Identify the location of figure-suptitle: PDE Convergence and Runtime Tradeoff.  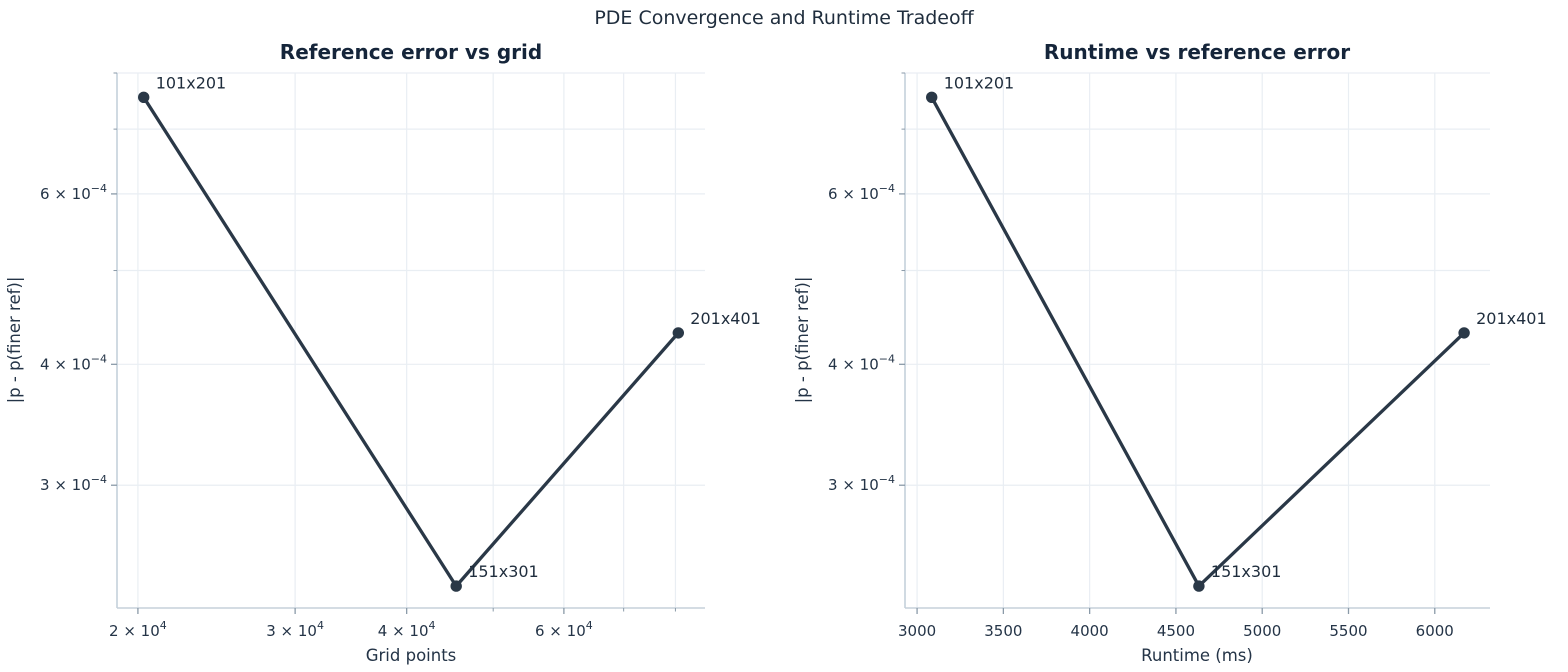
(784, 18).